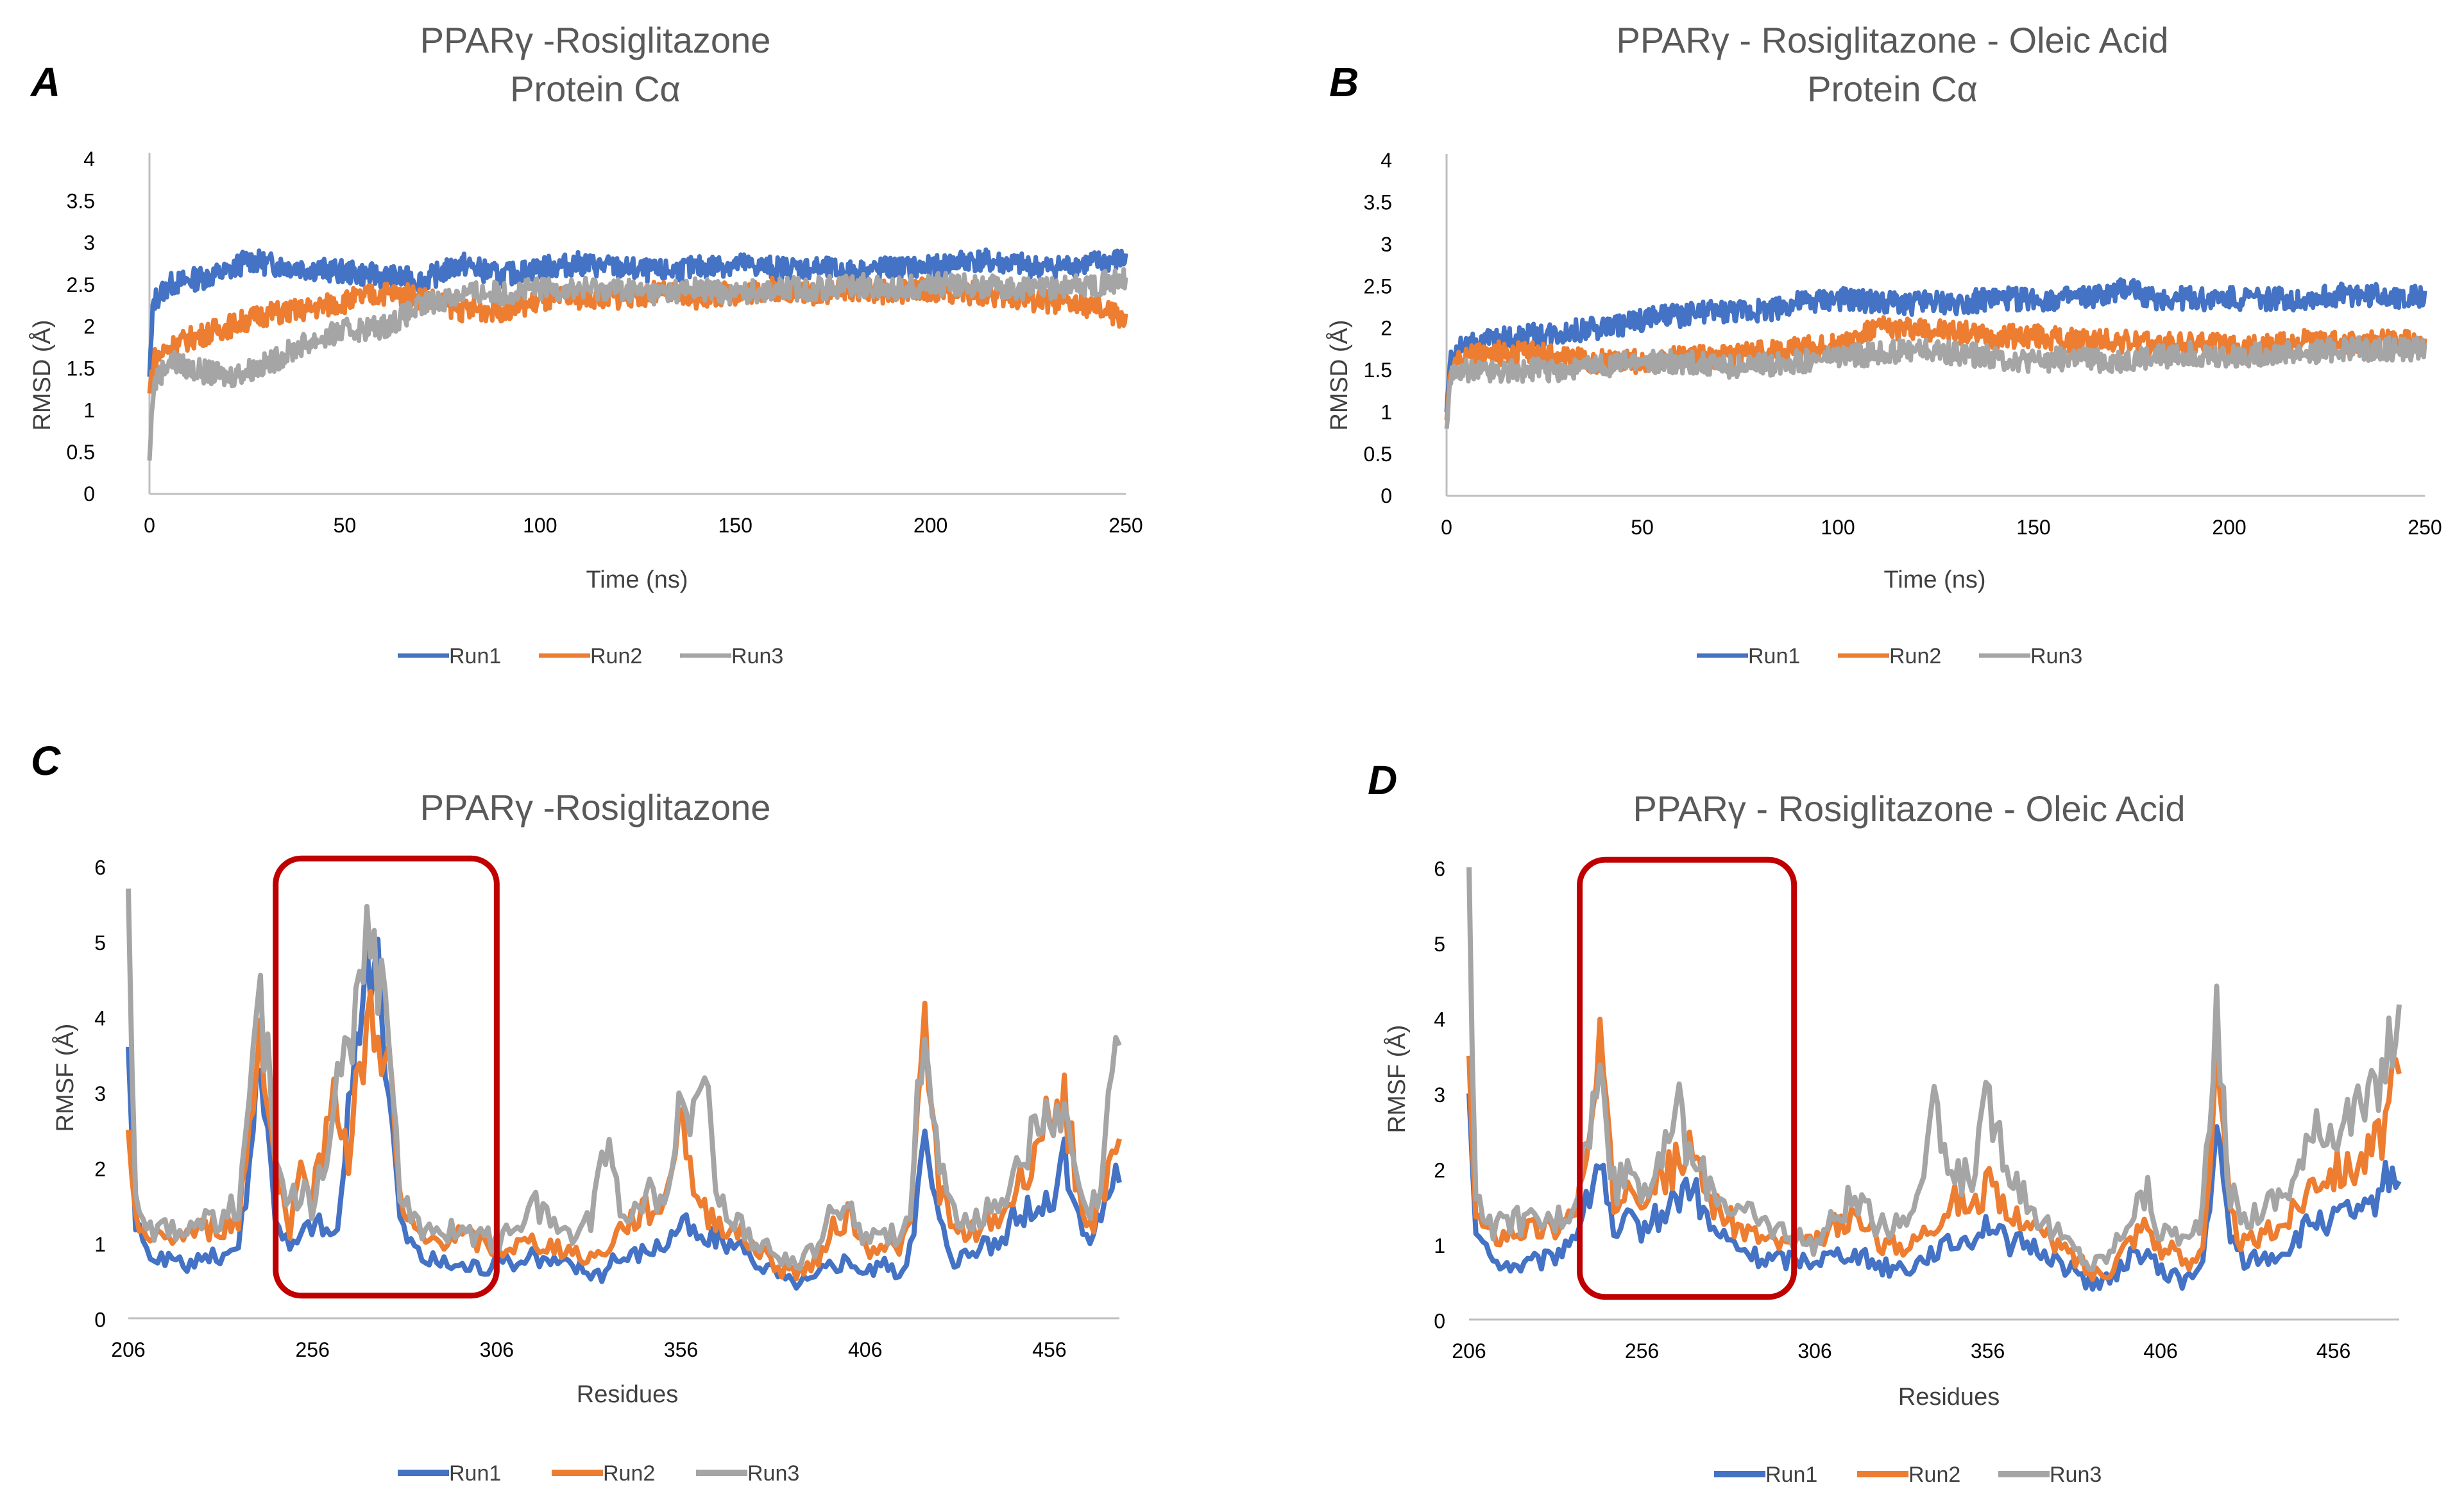 Image resolution: width=2464 pixels, height=1503 pixels. I want to click on legend-label-run1-d: Run1, so click(1791, 1475).